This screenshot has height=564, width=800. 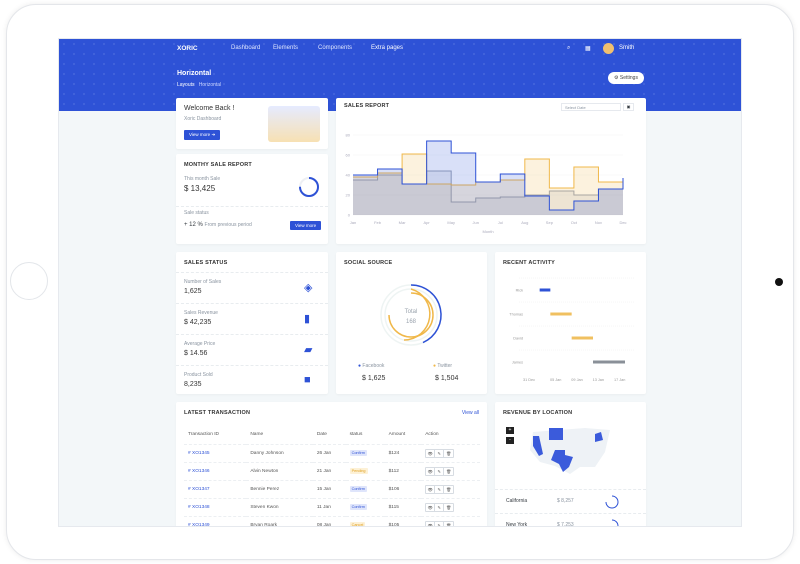 What do you see at coordinates (565, 501) in the screenshot?
I see `location-value: $ 8,257` at bounding box center [565, 501].